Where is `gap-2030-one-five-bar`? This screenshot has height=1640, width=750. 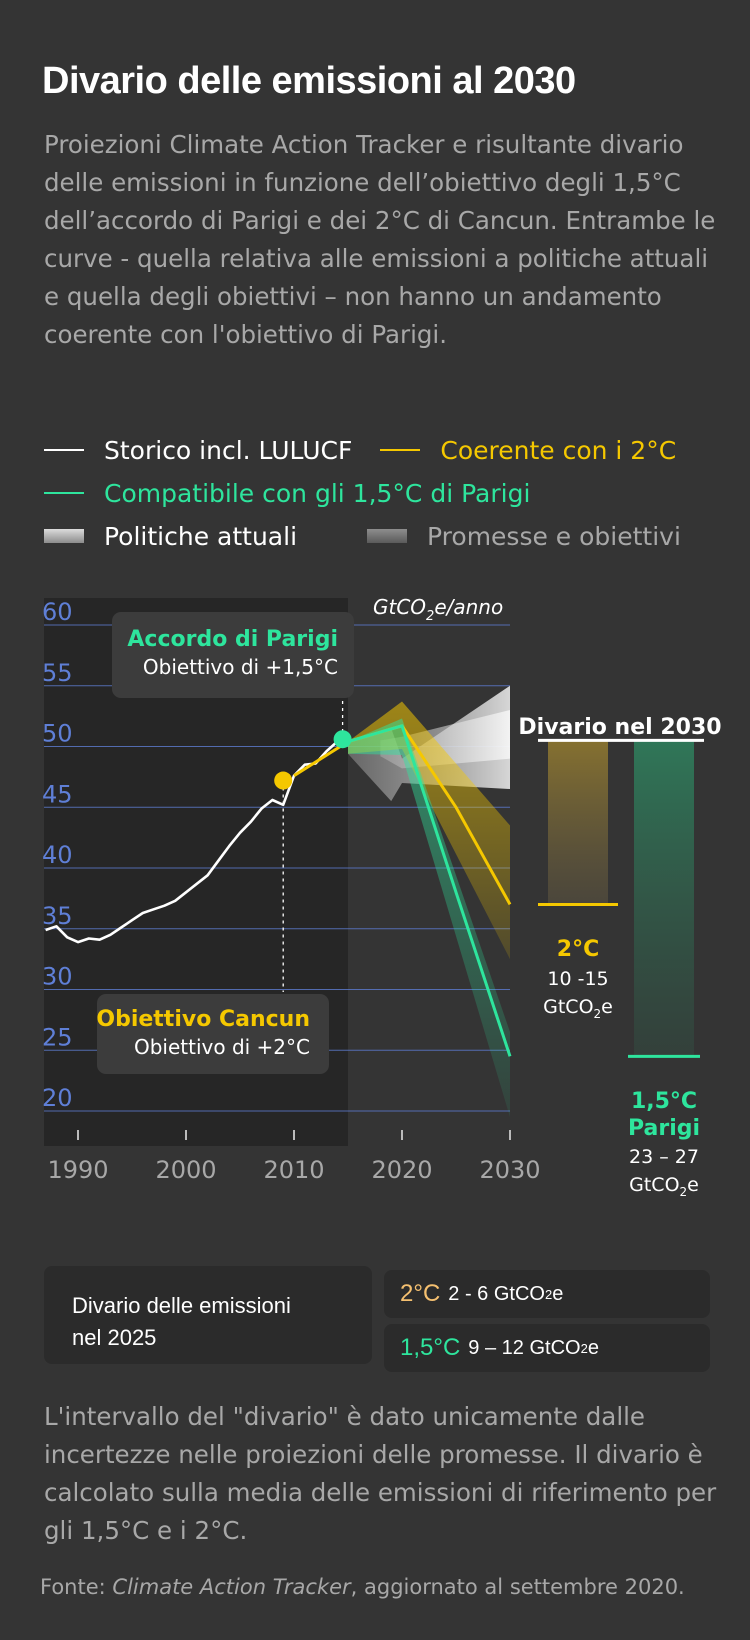
gap-2030-one-five-bar is located at coordinates (664, 898).